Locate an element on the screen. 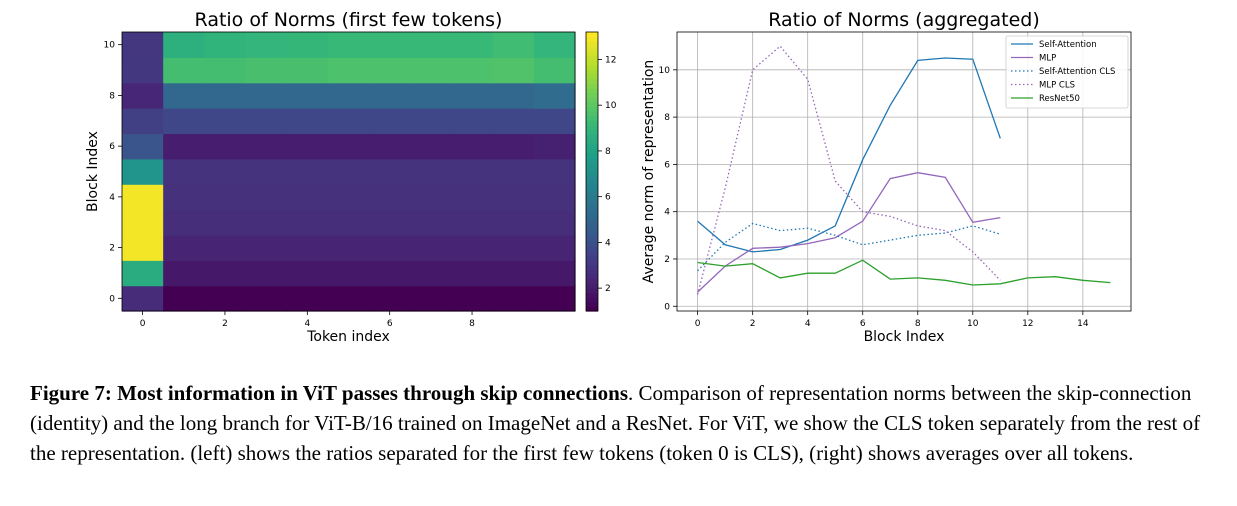  heatmap-x-tick-label: 4 is located at coordinates (307, 324).